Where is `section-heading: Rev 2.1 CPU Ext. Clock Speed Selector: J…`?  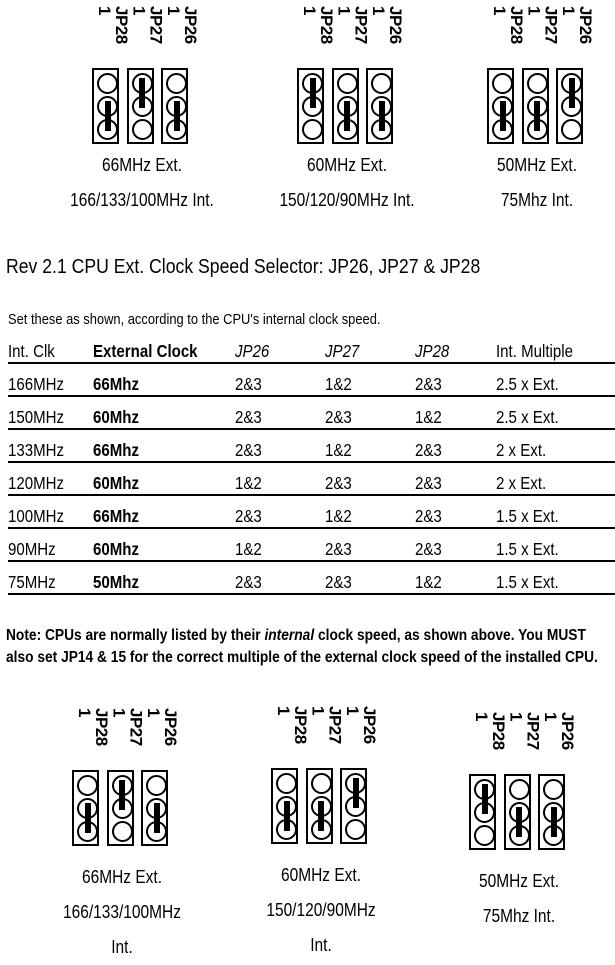
section-heading: Rev 2.1 CPU Ext. Clock Speed Selector: J… is located at coordinates (243, 266).